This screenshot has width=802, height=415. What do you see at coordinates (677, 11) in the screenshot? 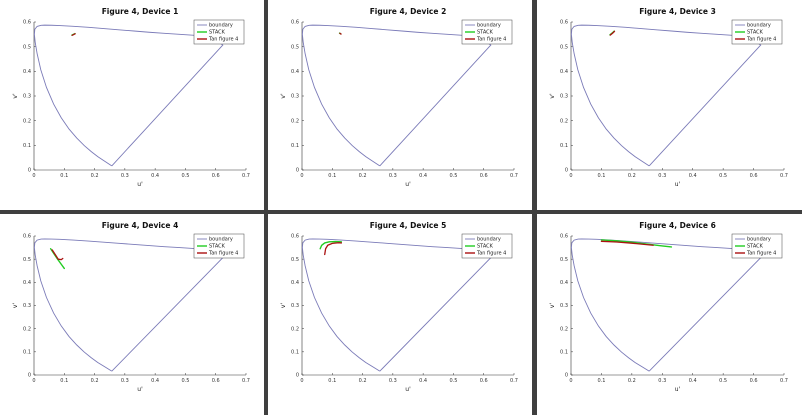
I see `chart-title: Figure 4, Device 3` at bounding box center [677, 11].